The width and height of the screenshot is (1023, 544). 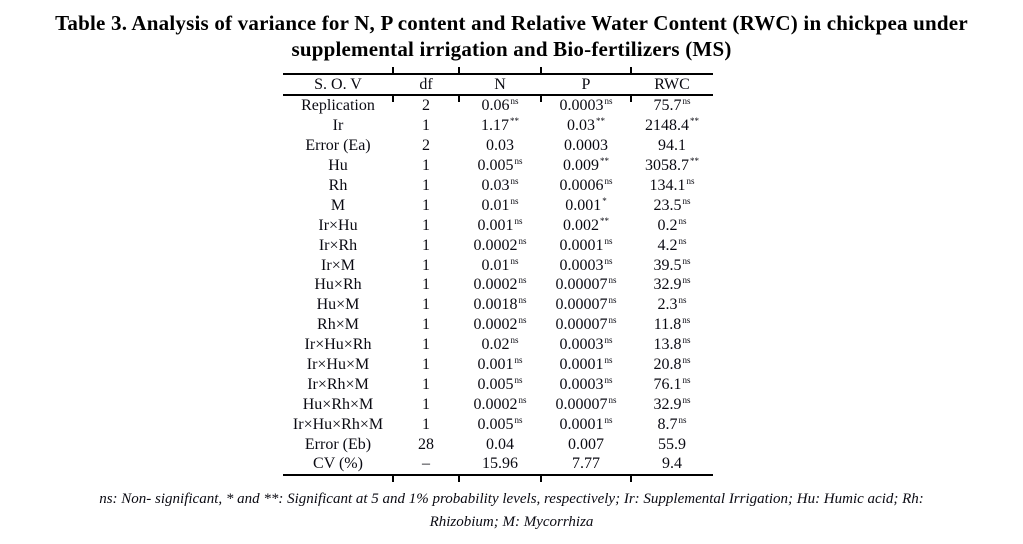 What do you see at coordinates (667, 325) in the screenshot?
I see `rwc-value: 11.8` at bounding box center [667, 325].